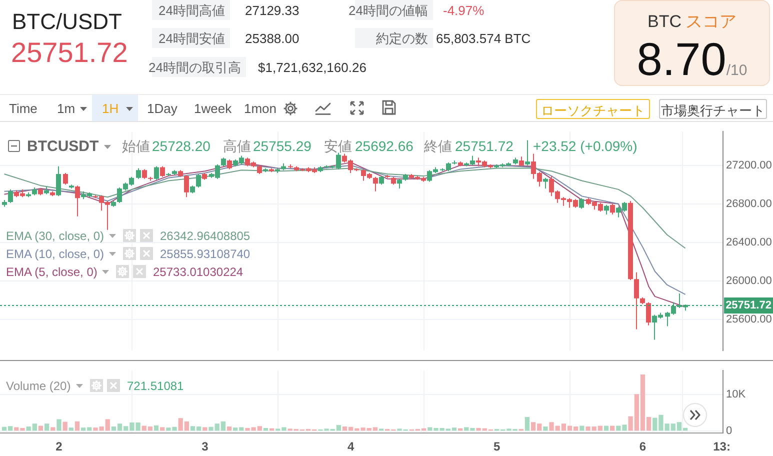 The width and height of the screenshot is (773, 456). Describe the element at coordinates (749, 204) in the screenshot. I see `y-tick-label: 26800.00` at that location.